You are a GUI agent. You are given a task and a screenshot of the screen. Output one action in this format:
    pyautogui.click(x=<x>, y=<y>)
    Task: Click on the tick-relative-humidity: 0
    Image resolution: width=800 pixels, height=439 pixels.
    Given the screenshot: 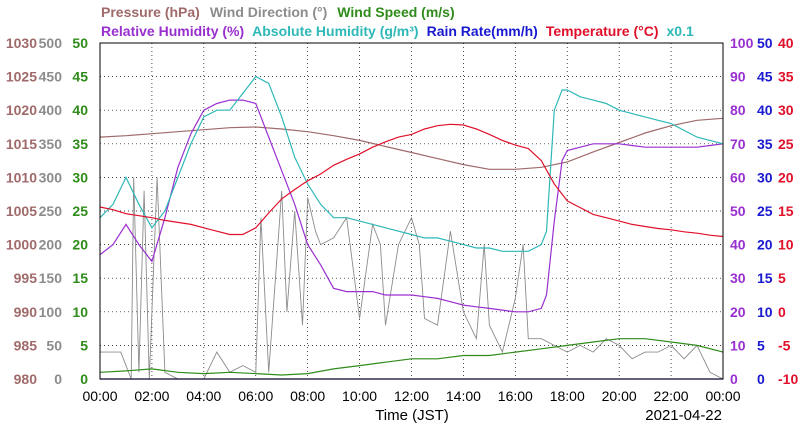 What is the action you would take?
    pyautogui.click(x=734, y=379)
    